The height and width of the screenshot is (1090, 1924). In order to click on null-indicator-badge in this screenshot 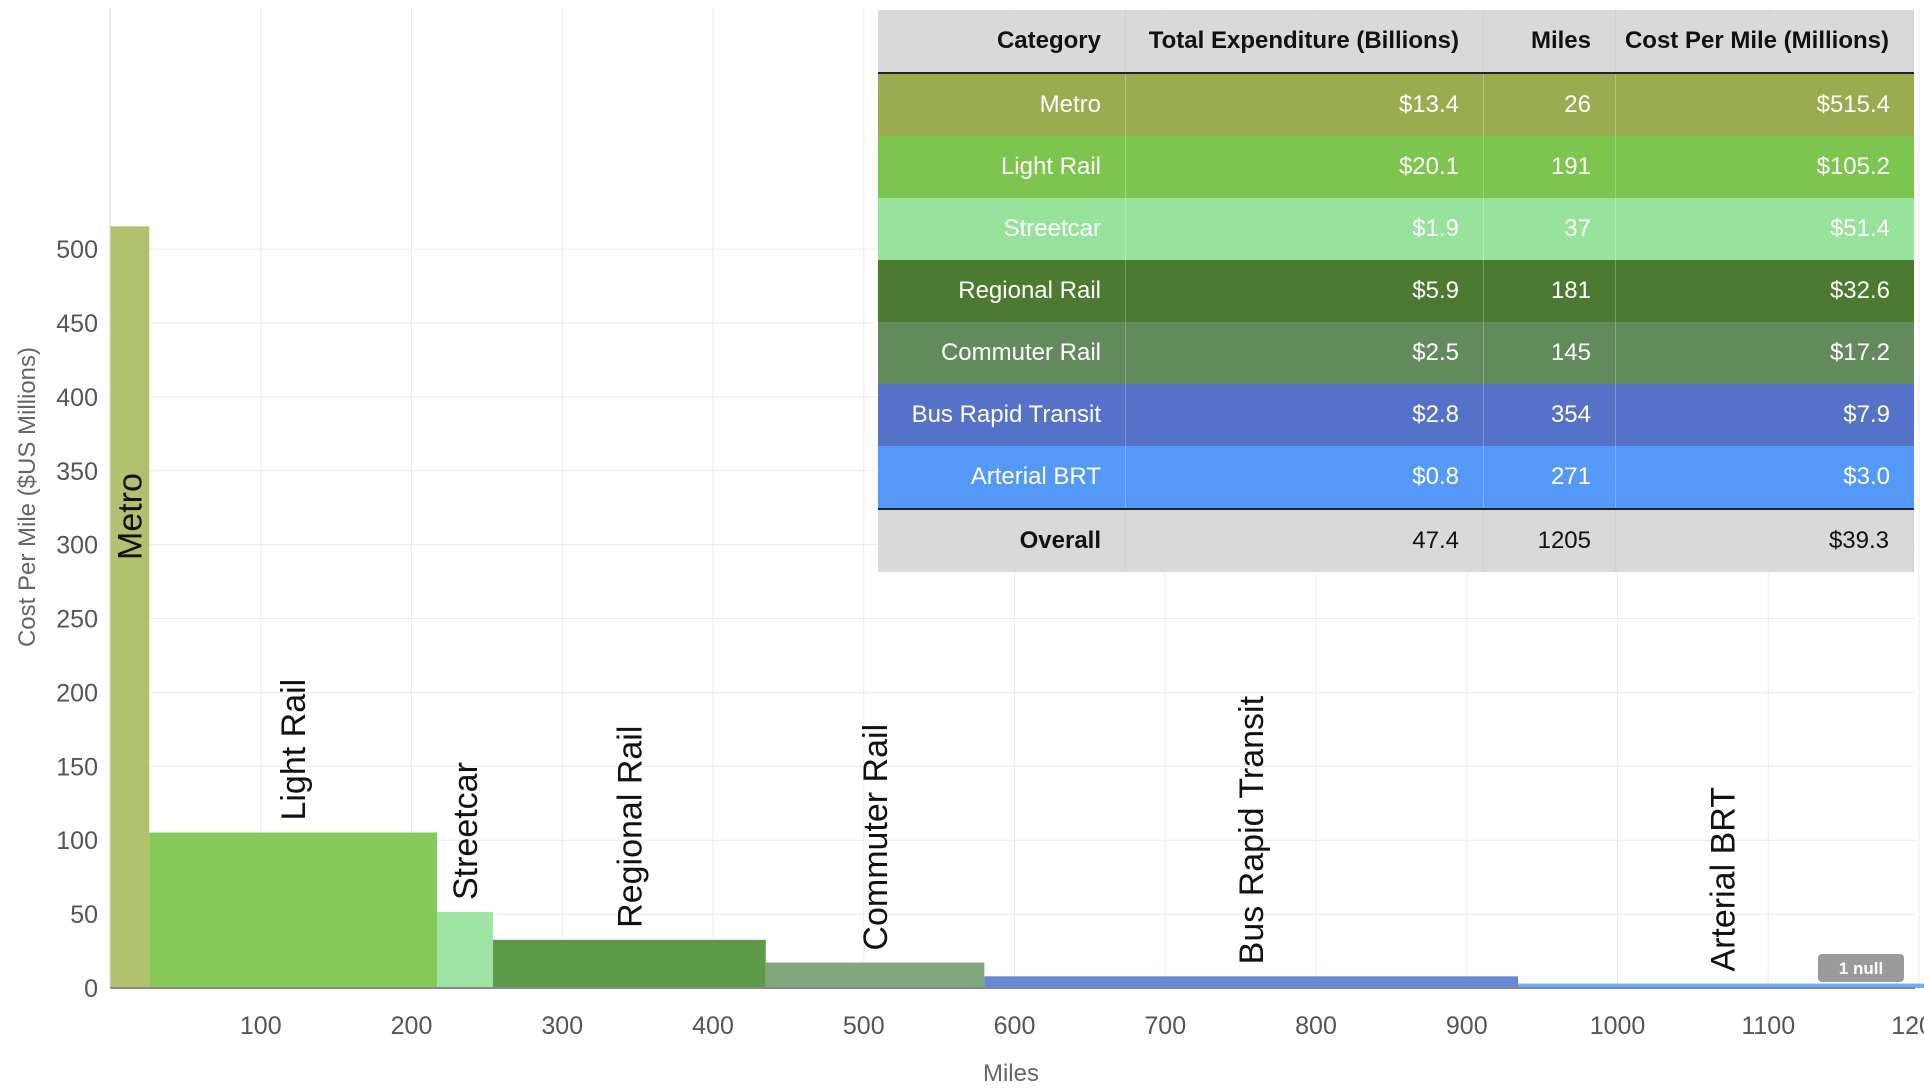, I will do `click(1861, 968)`.